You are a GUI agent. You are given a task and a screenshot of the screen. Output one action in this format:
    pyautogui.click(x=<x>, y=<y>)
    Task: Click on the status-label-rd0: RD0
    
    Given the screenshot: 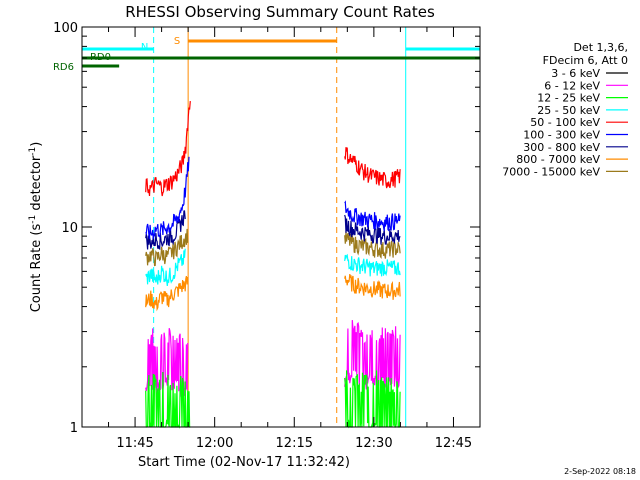 What is the action you would take?
    pyautogui.click(x=100, y=57)
    